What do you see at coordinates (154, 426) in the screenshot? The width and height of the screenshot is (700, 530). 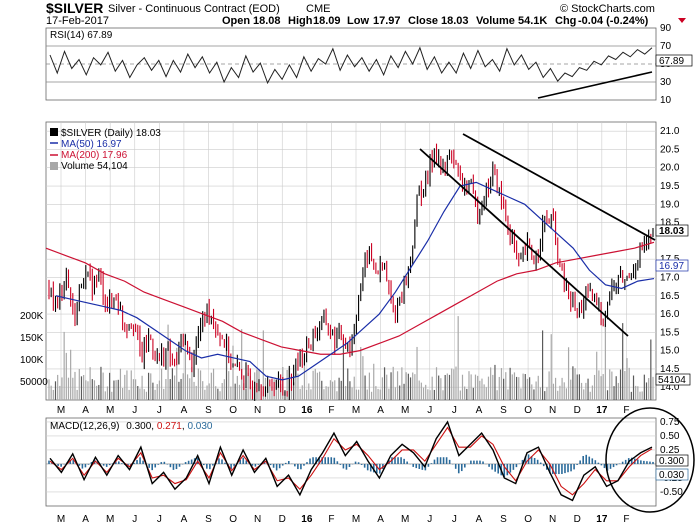 I see `macd-legend-sep-1: ,` at bounding box center [154, 426].